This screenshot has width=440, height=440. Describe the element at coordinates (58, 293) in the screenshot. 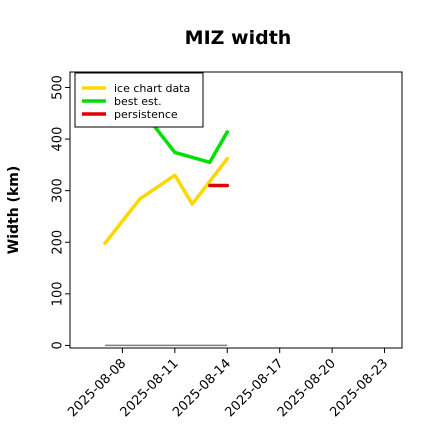

I see `y-tick-label: 100` at that location.